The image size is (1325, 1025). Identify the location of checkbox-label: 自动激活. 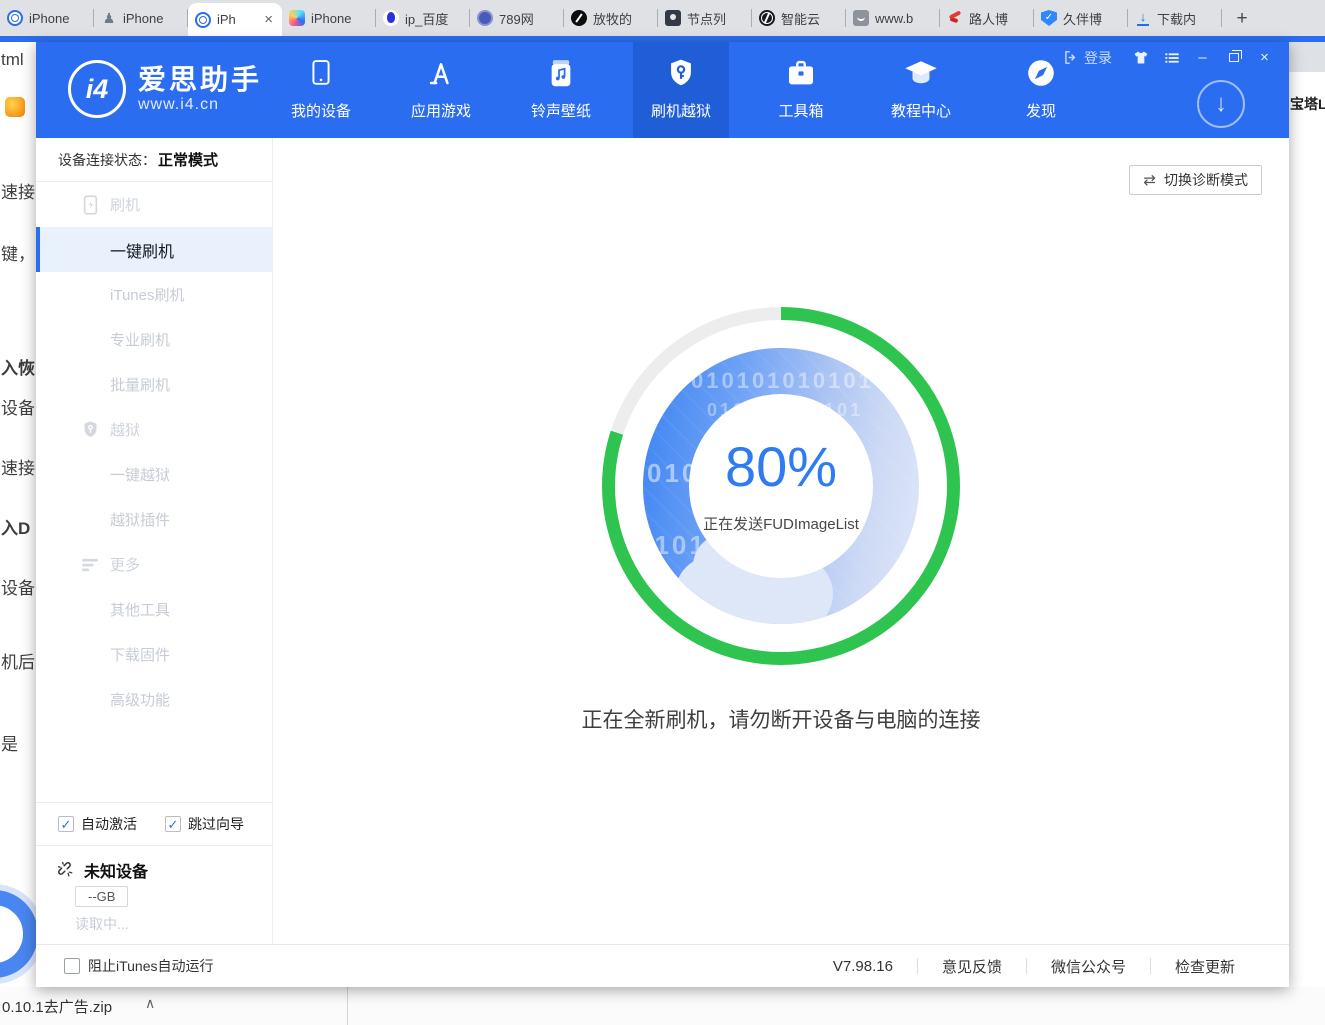
(109, 824).